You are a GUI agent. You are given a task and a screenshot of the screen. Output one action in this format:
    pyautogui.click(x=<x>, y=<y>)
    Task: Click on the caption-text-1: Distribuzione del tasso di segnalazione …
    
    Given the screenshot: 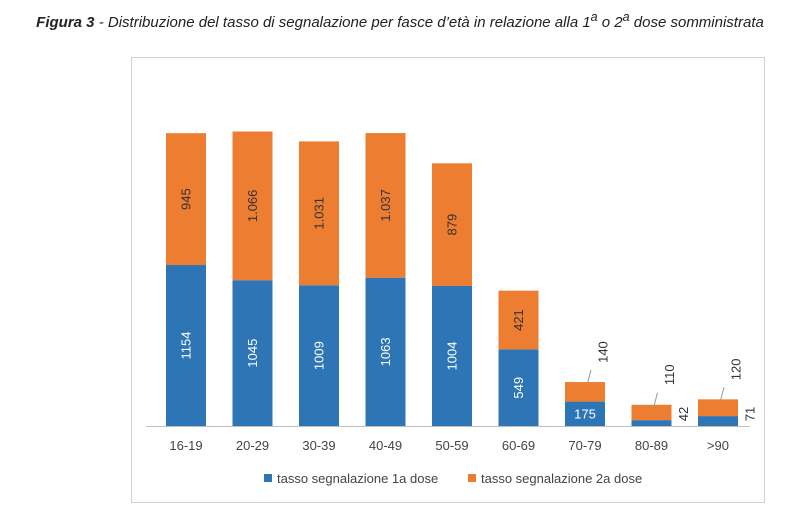 What is the action you would take?
    pyautogui.click(x=349, y=22)
    